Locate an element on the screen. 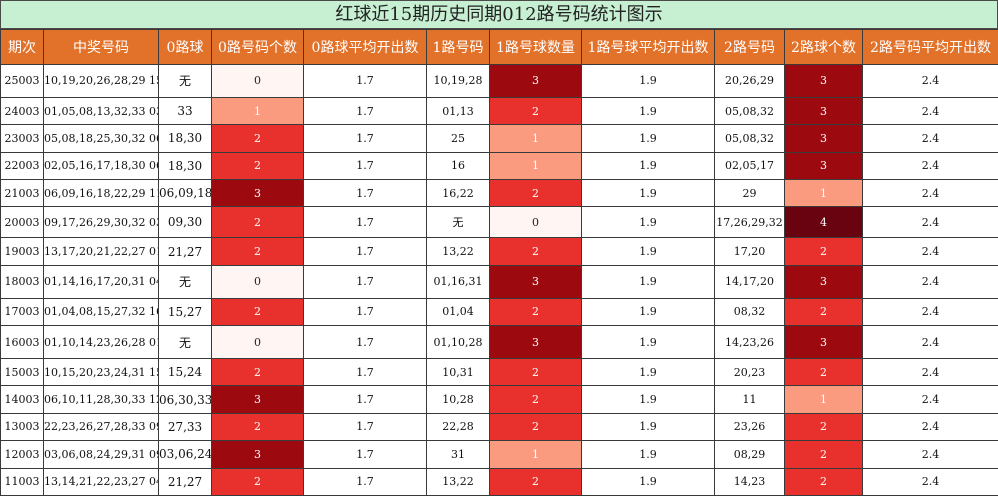  issue-cell: 14003 is located at coordinates (22, 399).